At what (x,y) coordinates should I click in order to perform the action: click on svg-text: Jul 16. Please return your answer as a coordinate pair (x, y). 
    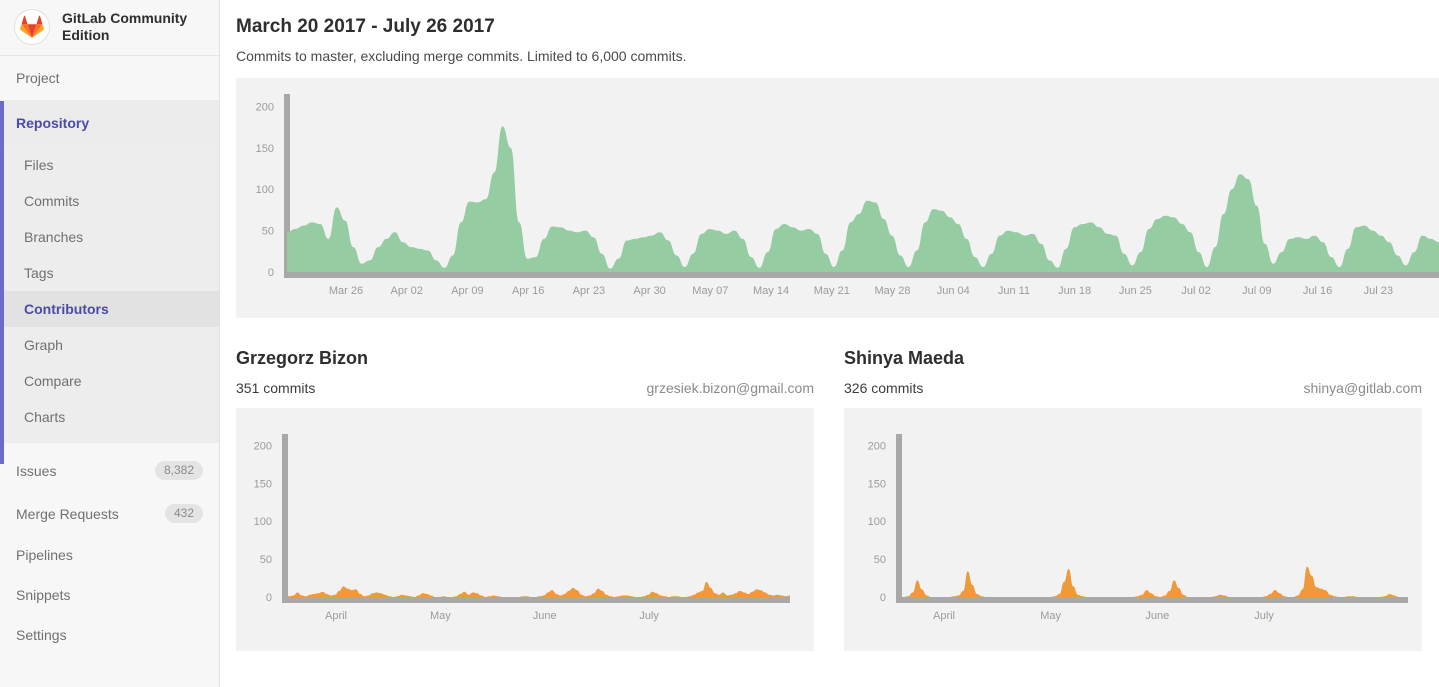
    Looking at the image, I should click on (1317, 291).